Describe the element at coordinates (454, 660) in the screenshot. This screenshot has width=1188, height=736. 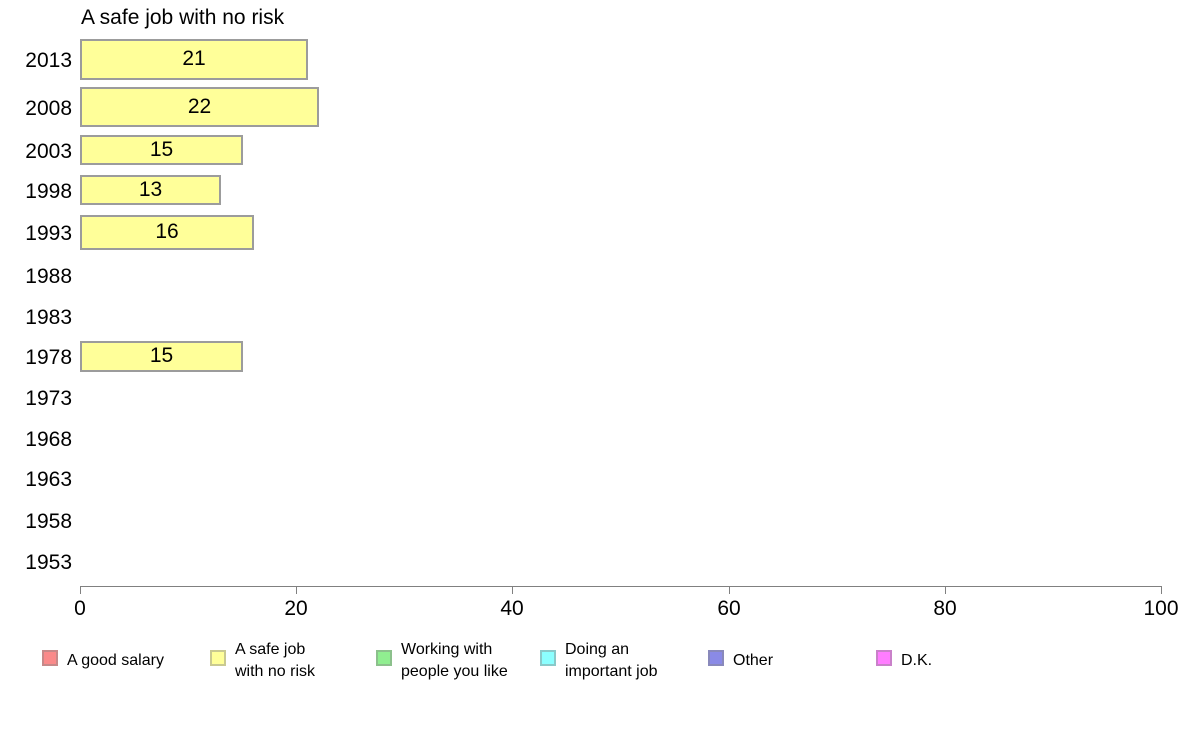
I see `legend-label: Working with people you like` at that location.